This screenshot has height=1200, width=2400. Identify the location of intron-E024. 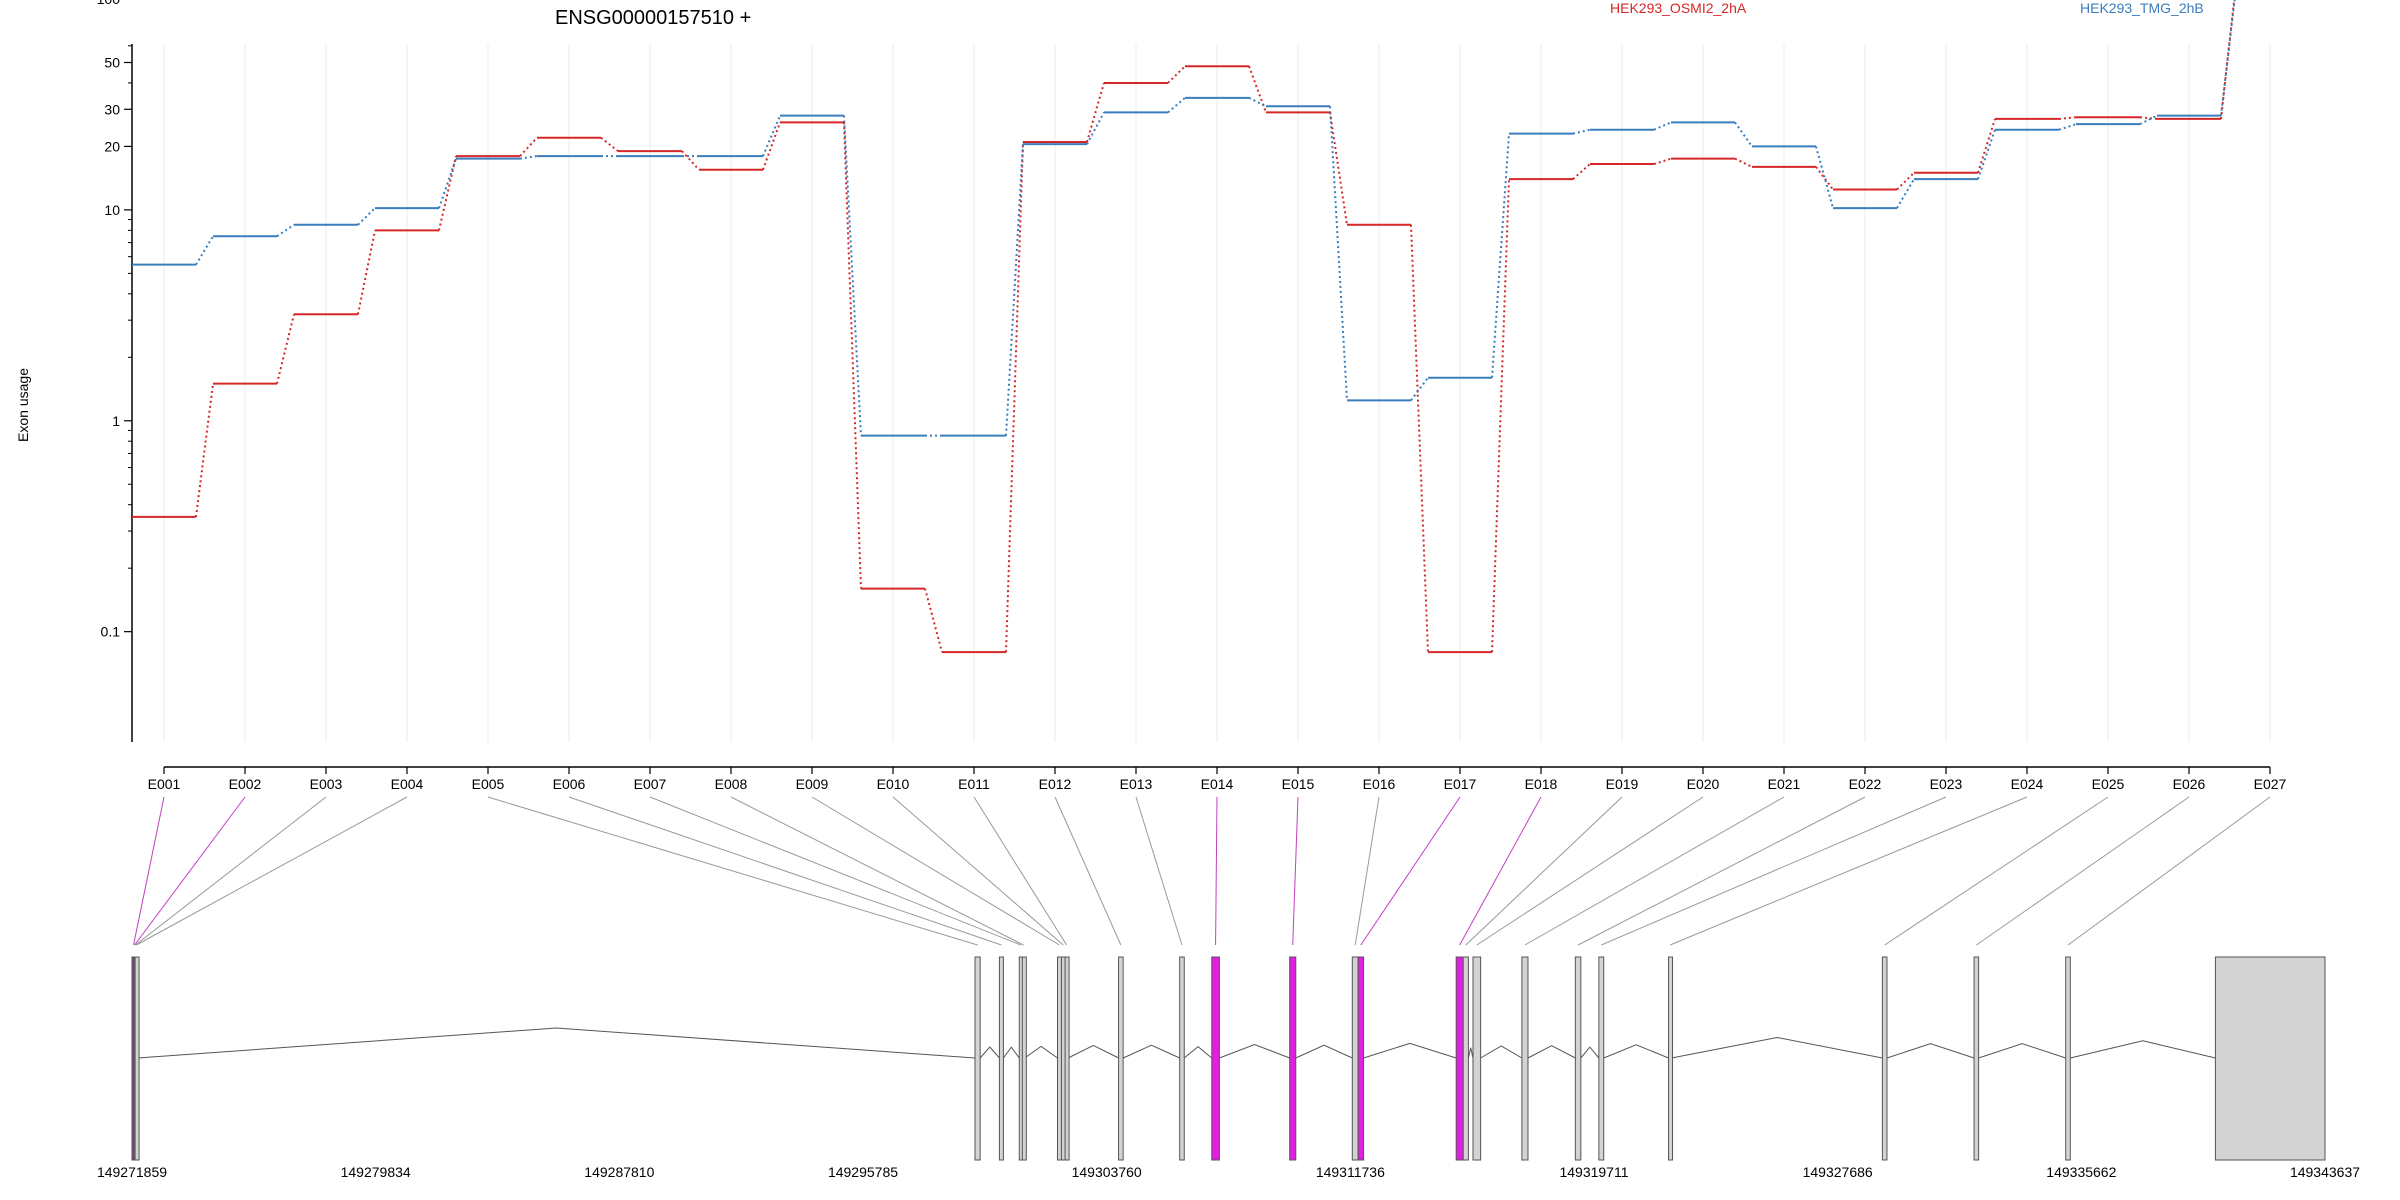
(1777, 1047).